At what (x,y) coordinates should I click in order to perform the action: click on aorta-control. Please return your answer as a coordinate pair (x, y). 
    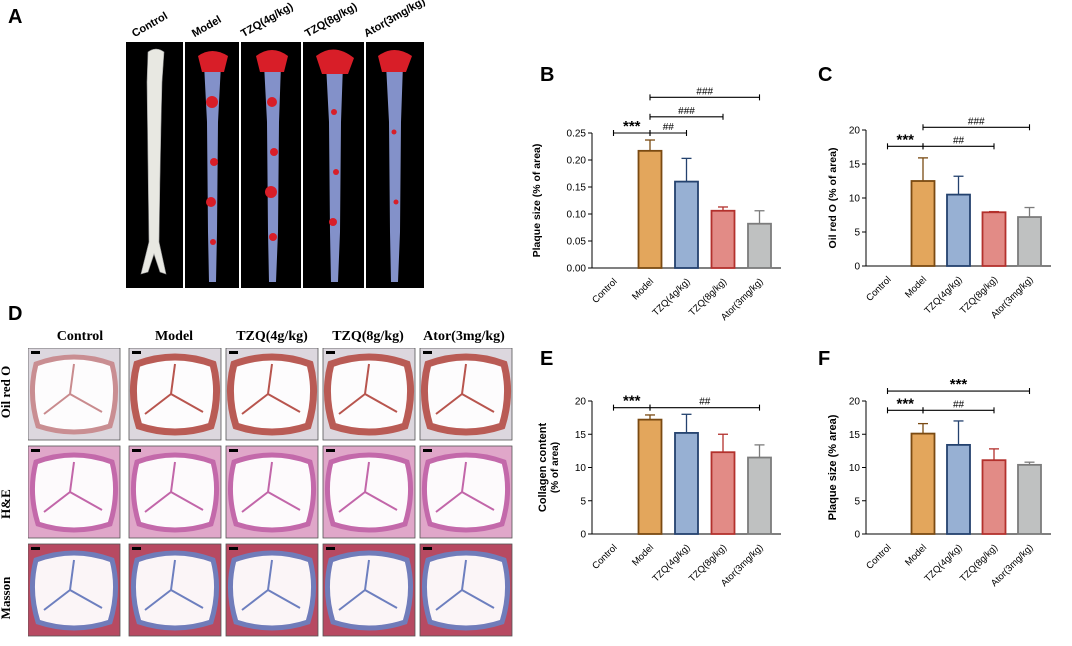
    Looking at the image, I should click on (153, 161).